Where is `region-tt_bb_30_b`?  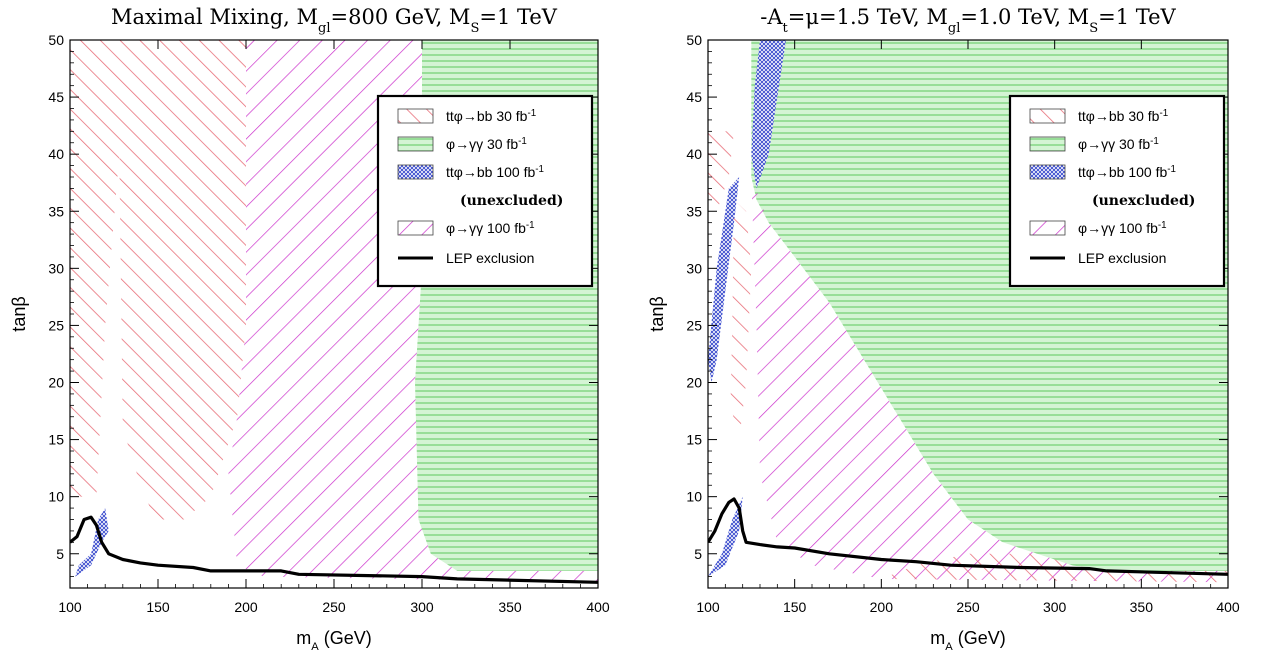 region-tt_bb_30_b is located at coordinates (741, 319).